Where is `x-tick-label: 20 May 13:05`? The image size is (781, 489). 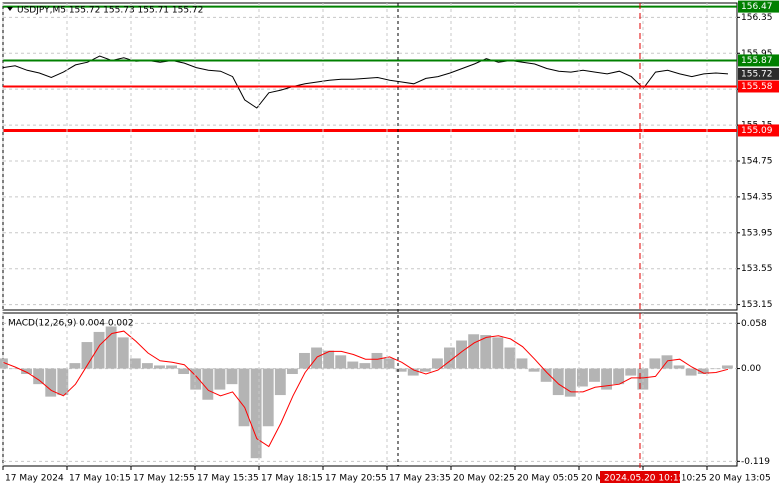 x-tick-label: 20 May 13:05 is located at coordinates (740, 479).